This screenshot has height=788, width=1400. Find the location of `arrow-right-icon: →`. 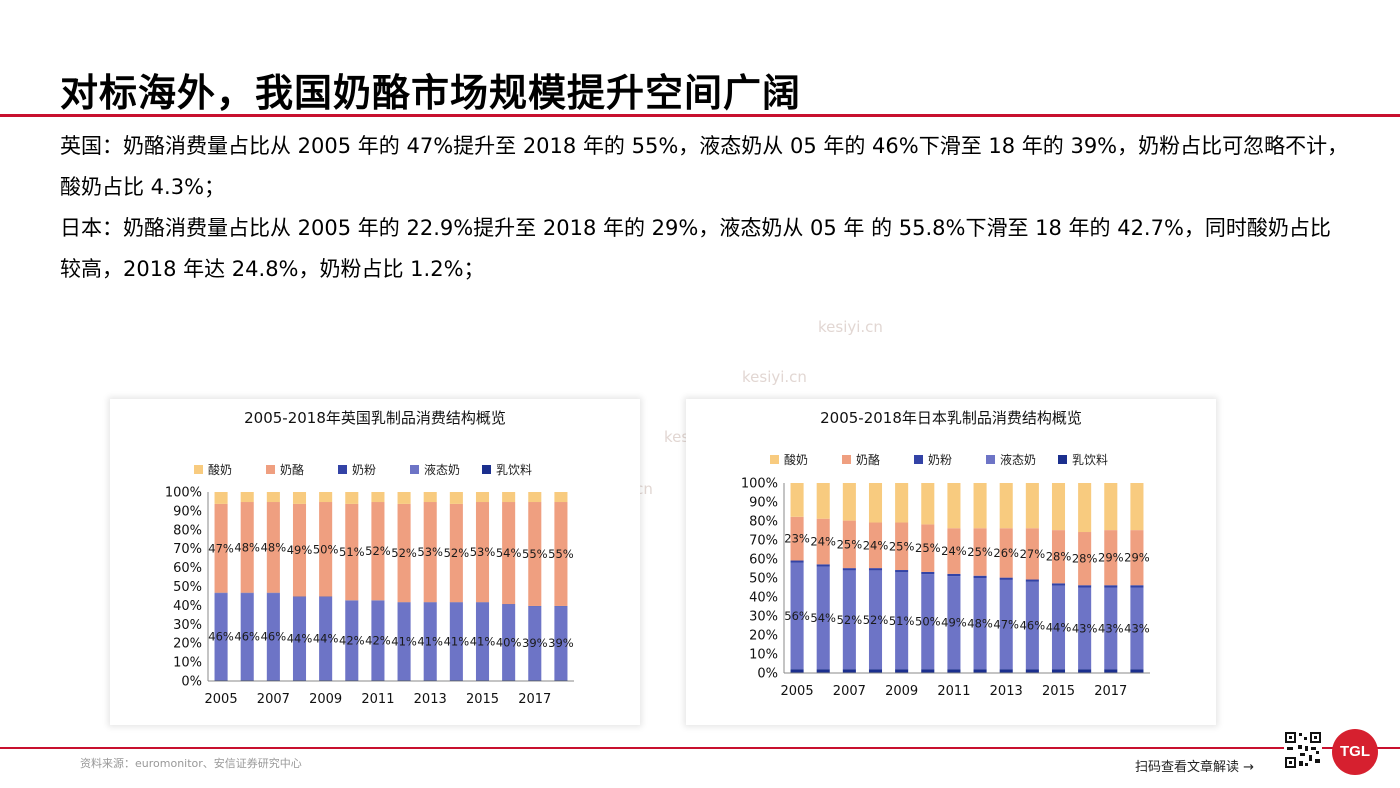

arrow-right-icon: → is located at coordinates (1249, 767).